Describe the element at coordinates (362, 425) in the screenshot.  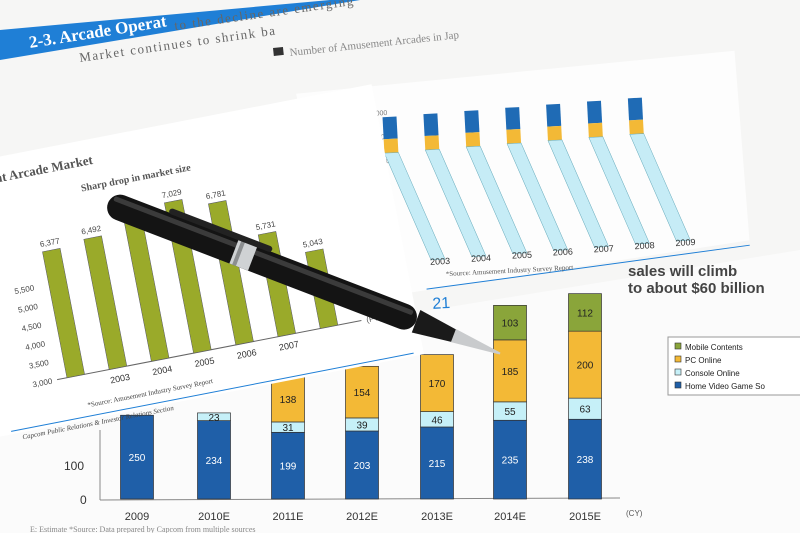
I see `bar-label: 39` at that location.